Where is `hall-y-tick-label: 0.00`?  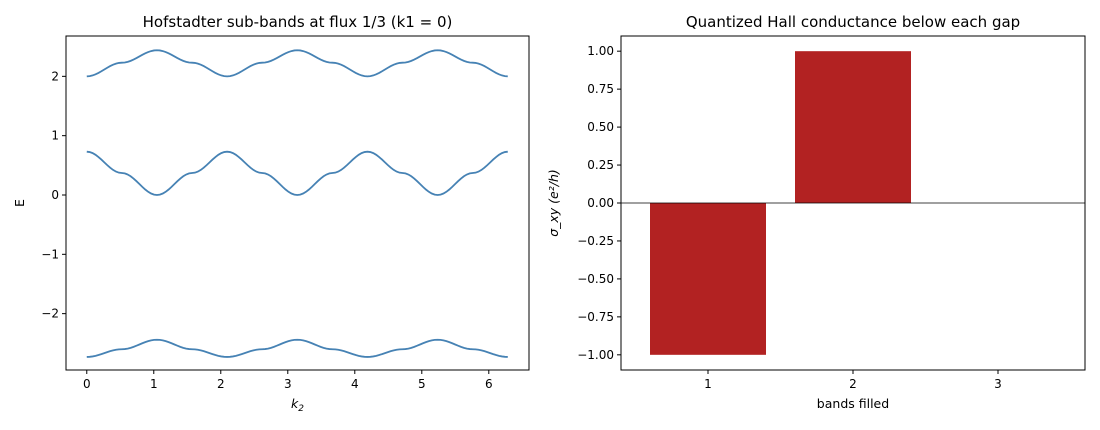 hall-y-tick-label: 0.00 is located at coordinates (600, 203).